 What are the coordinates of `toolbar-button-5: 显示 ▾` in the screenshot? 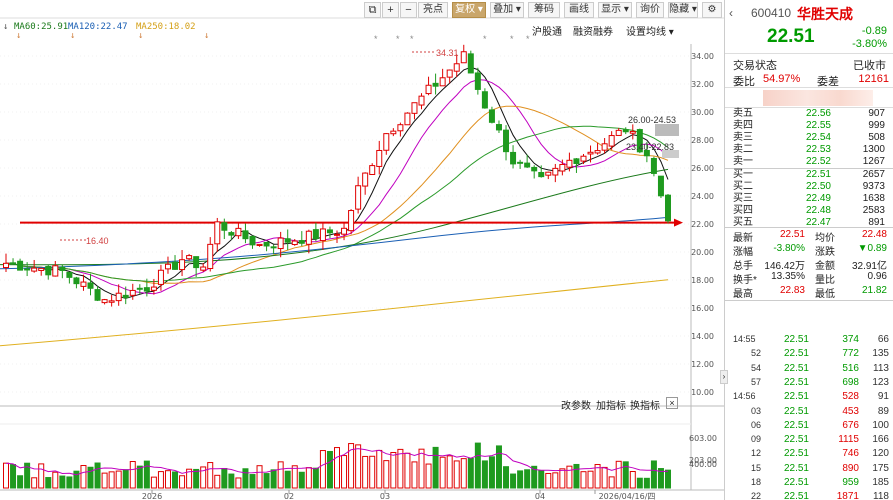 It's located at (615, 10).